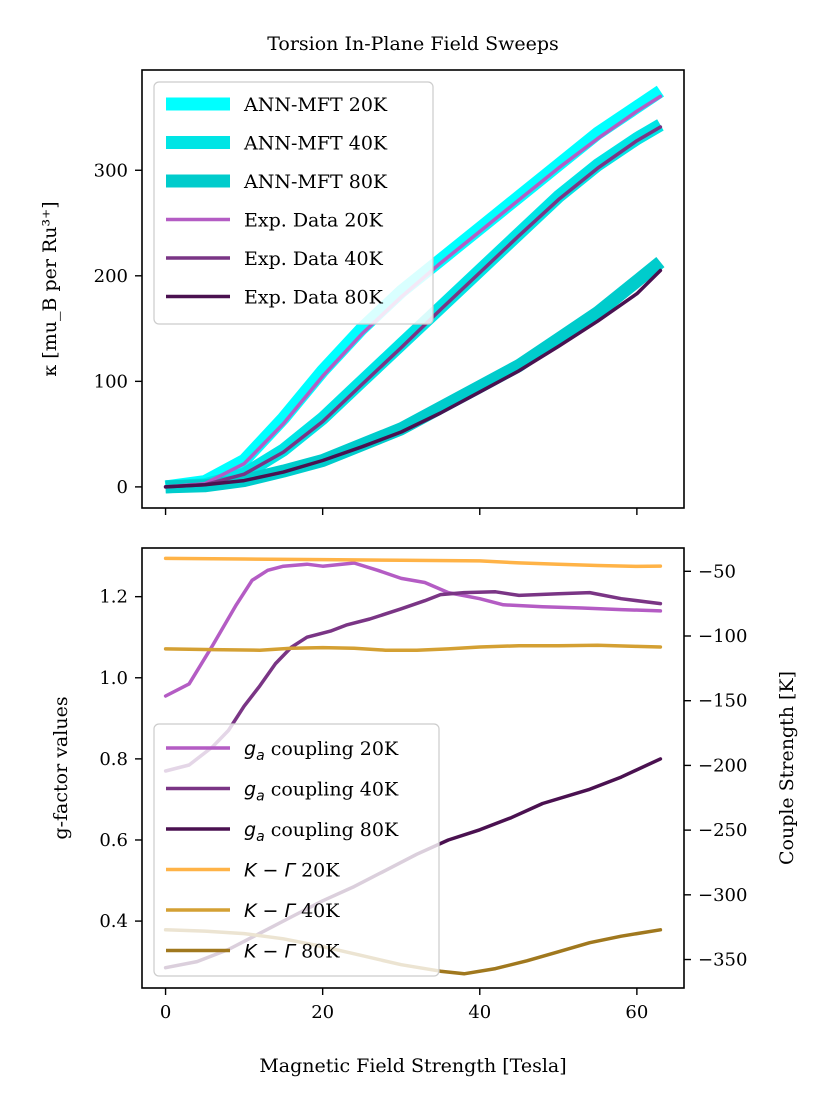  What do you see at coordinates (314, 259) in the screenshot?
I see `top-legend-label-4: Exp. Data 40K` at bounding box center [314, 259].